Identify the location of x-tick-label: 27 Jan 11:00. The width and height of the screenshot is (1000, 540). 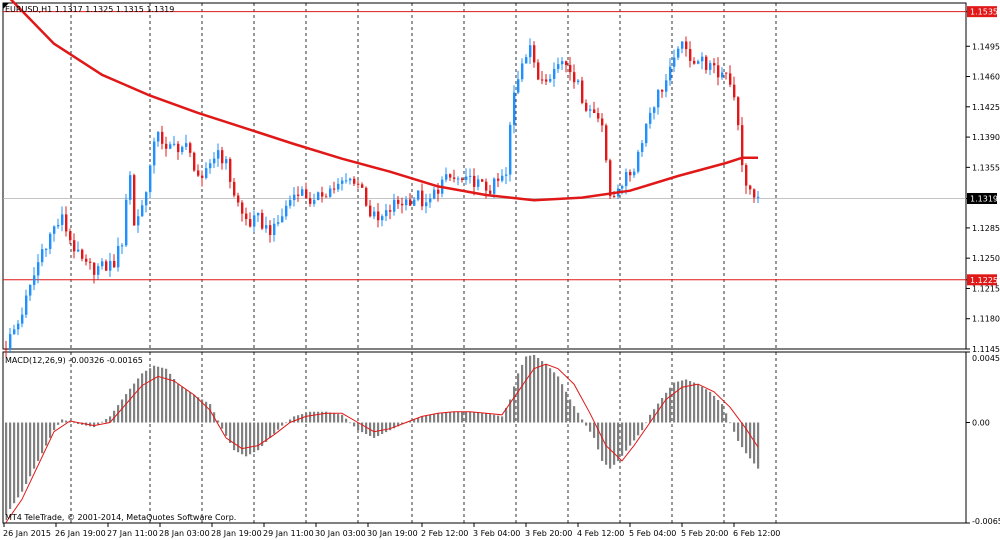
(132, 533).